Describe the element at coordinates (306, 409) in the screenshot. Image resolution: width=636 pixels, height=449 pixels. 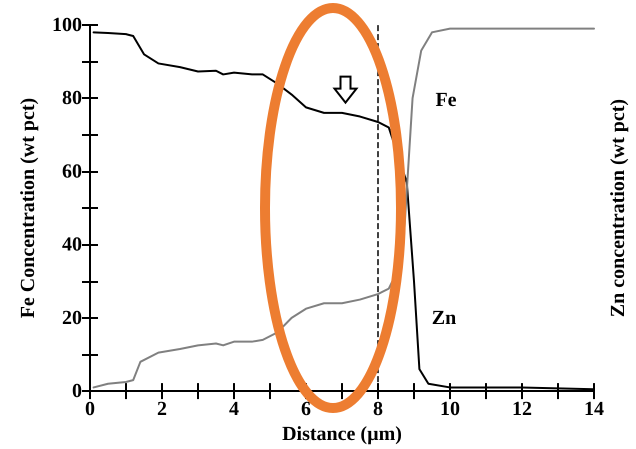
I see `x-tick-label: 6` at that location.